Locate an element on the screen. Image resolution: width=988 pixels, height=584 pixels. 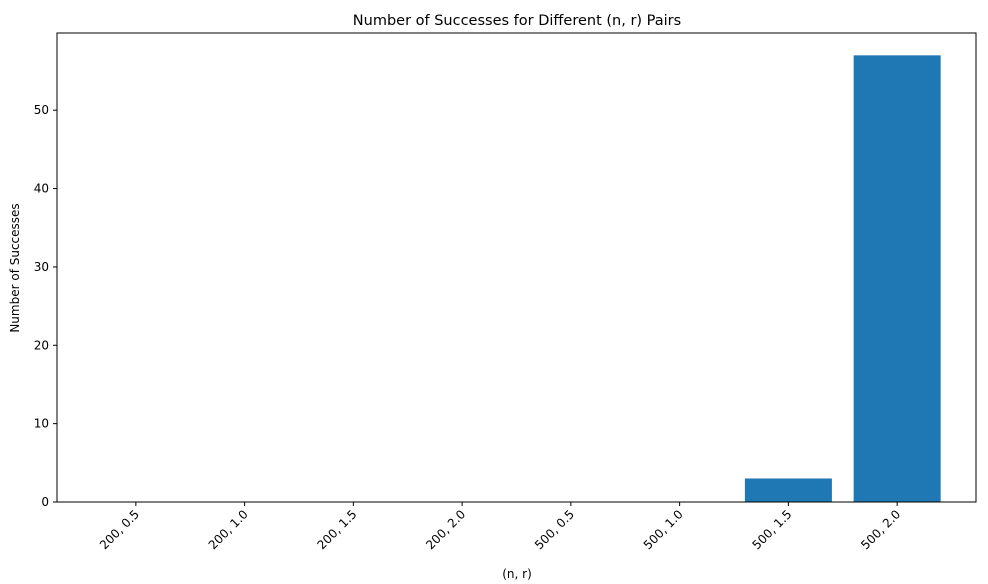
x-tick-label: 200, 0.5 is located at coordinates (119, 529).